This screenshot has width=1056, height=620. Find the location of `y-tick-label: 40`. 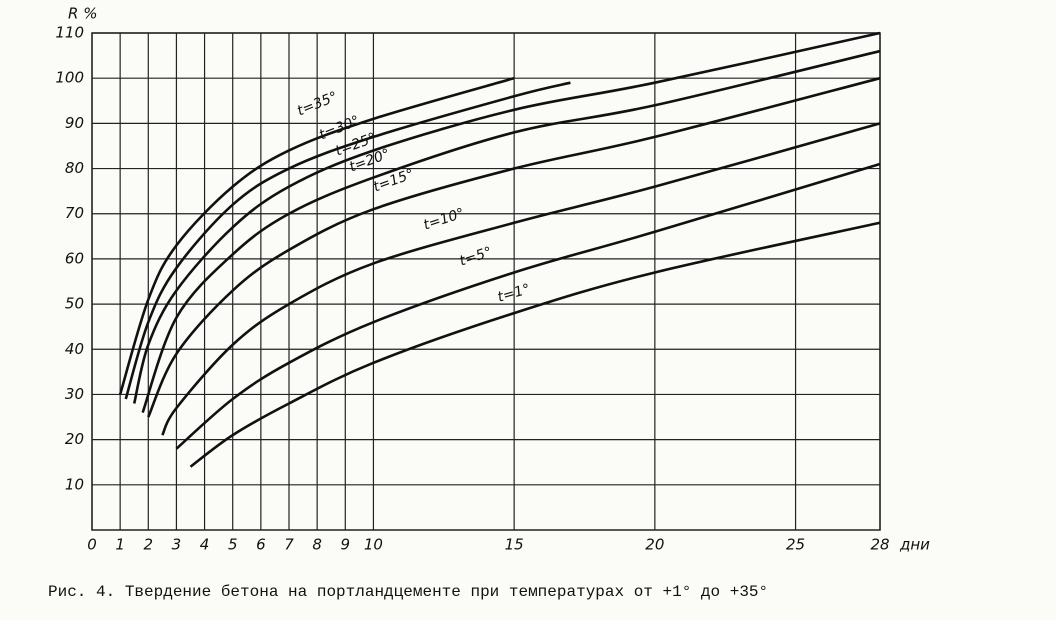

y-tick-label: 40 is located at coordinates (74, 349).